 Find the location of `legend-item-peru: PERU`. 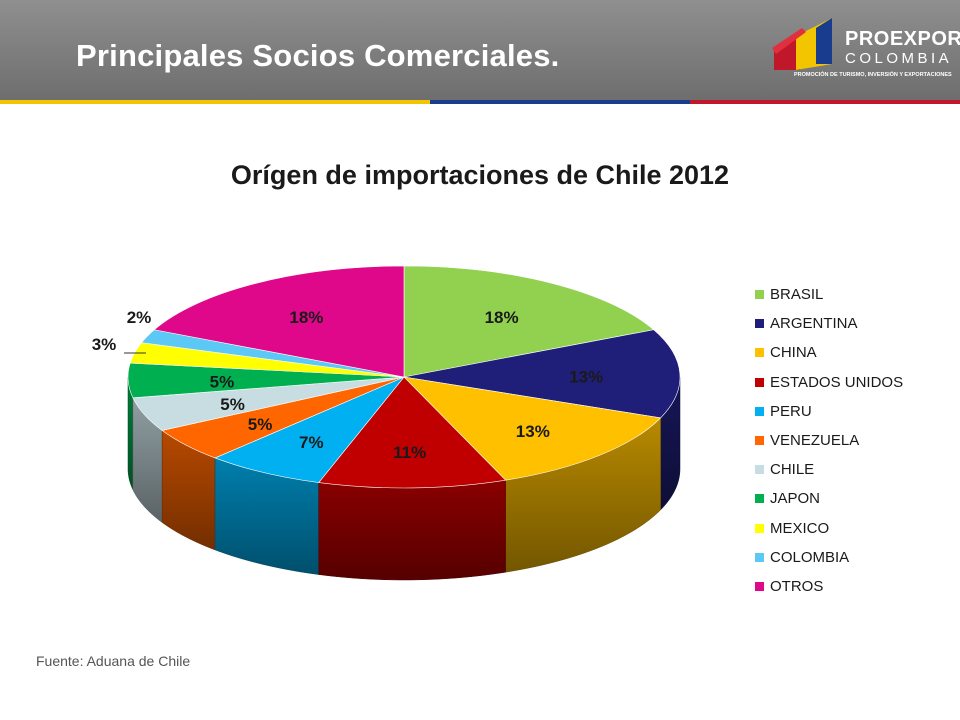

legend-item-peru: PERU is located at coordinates (829, 411).